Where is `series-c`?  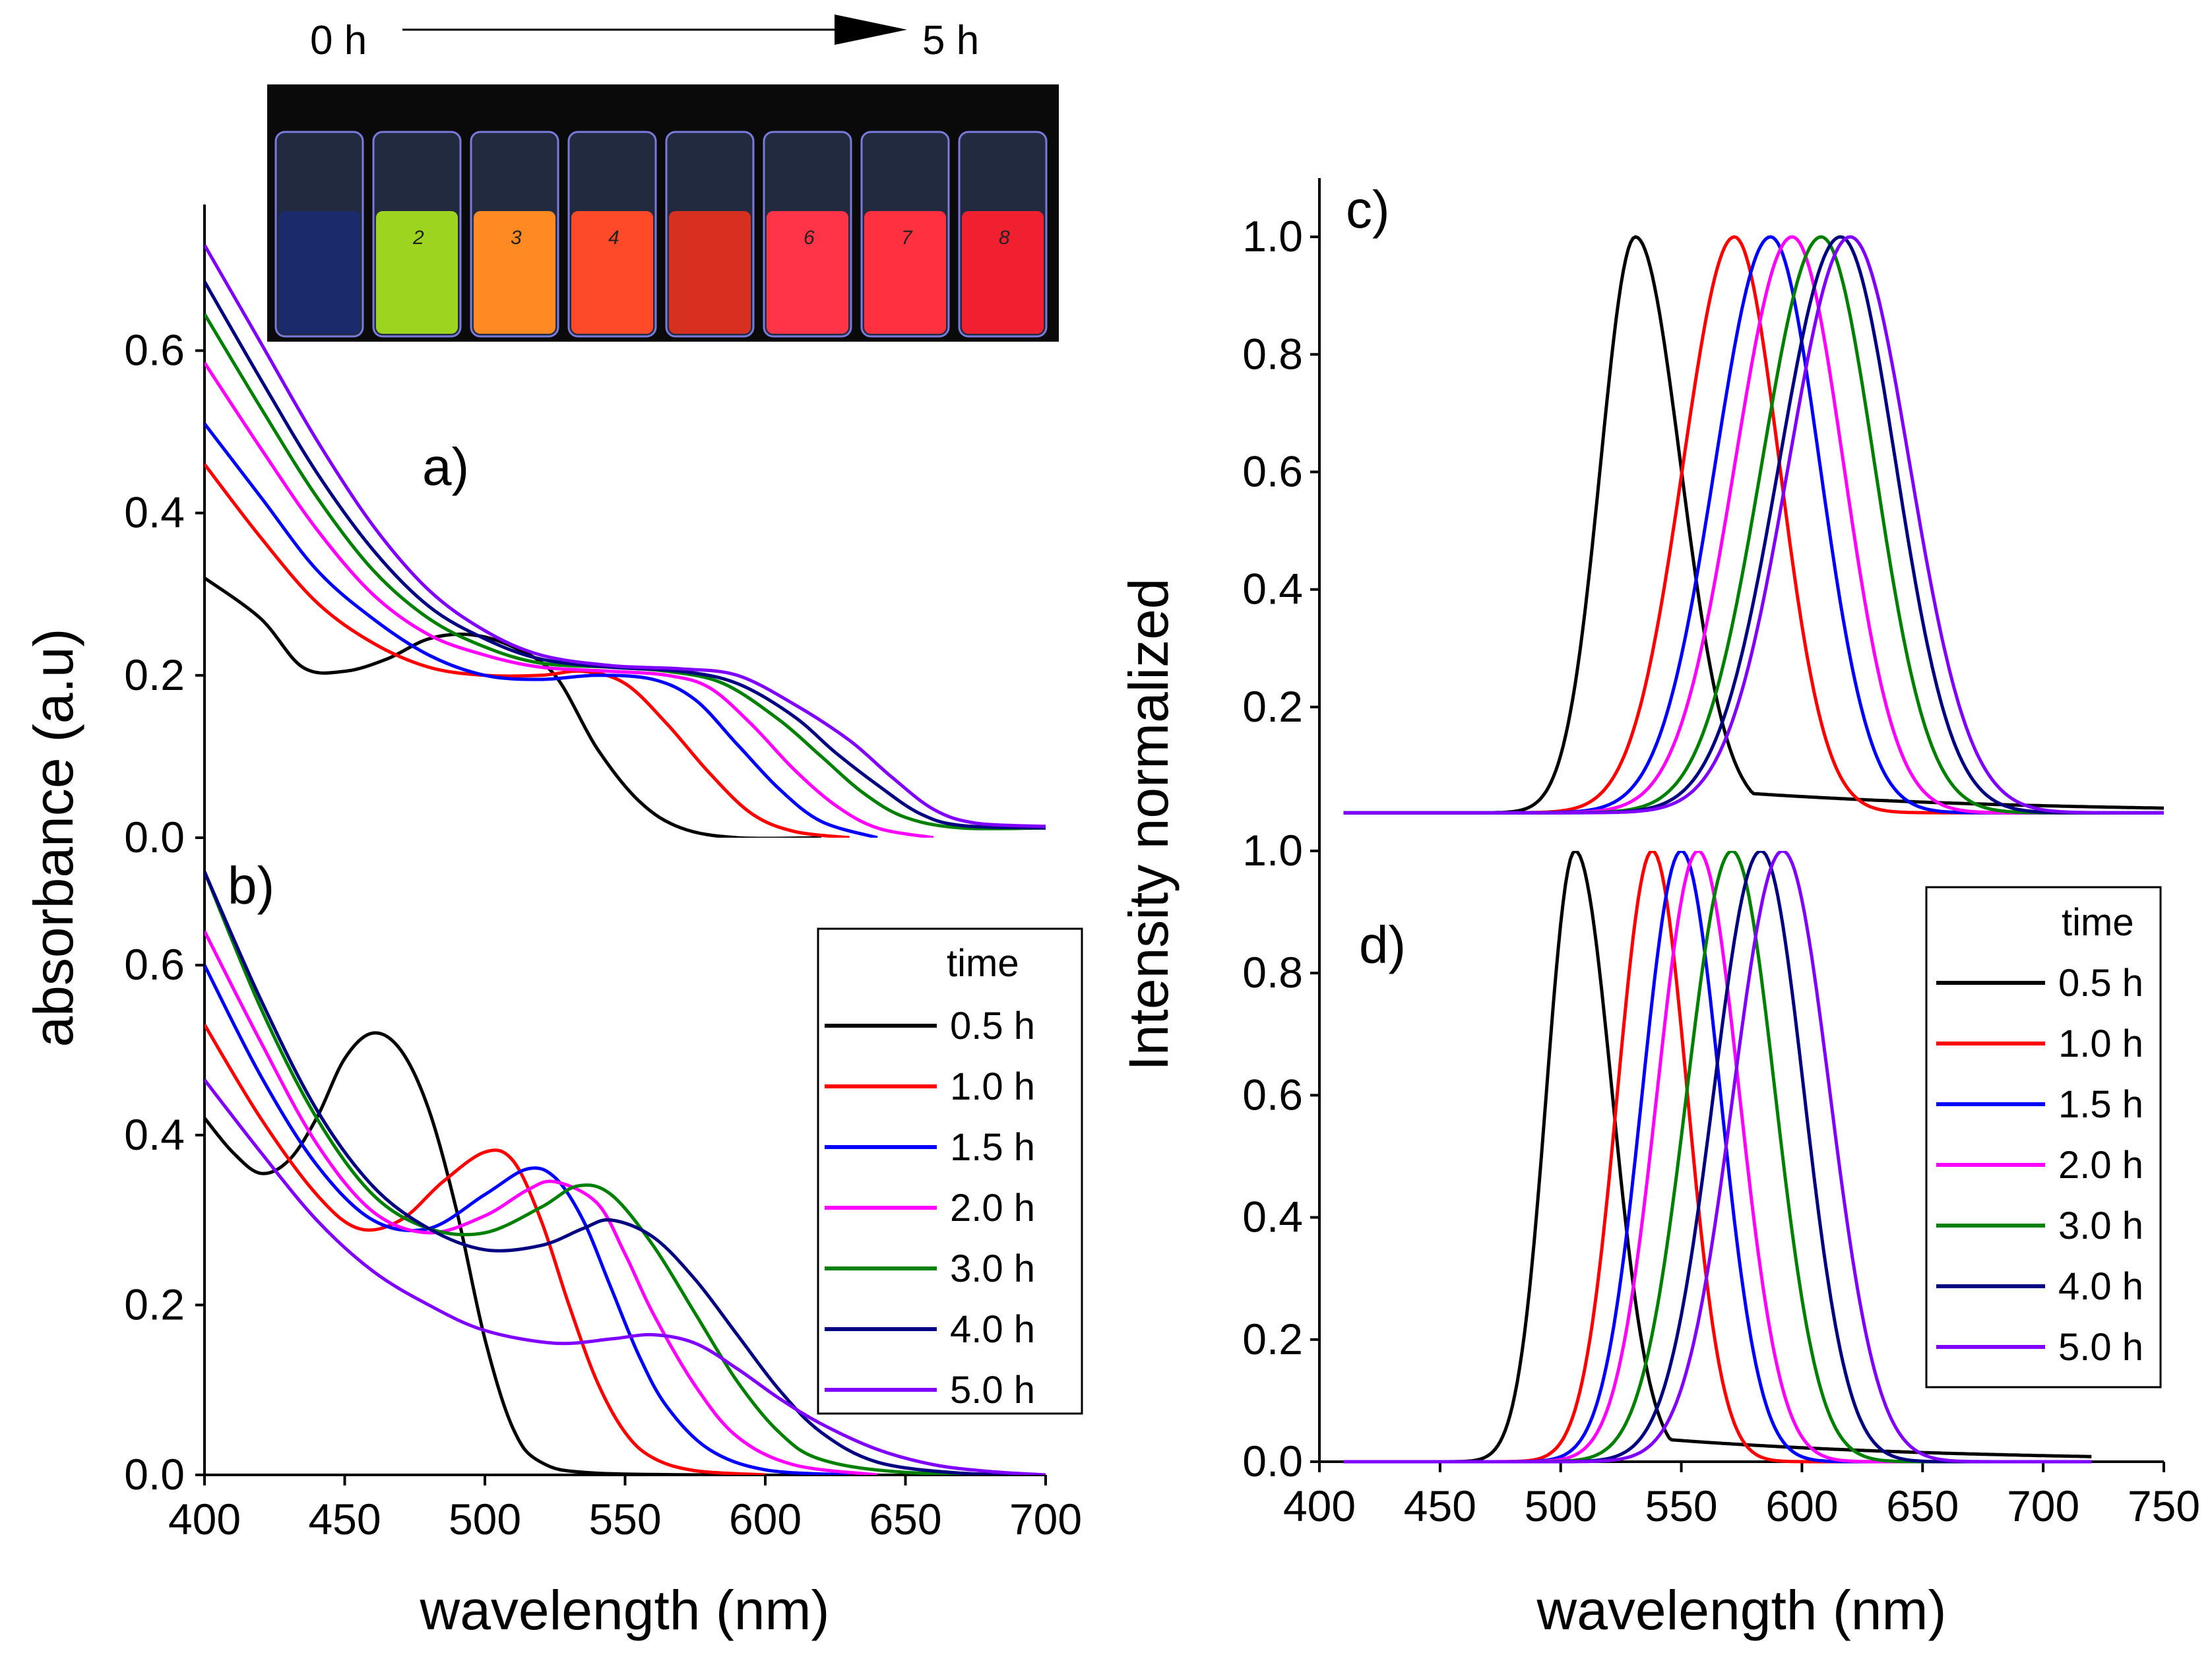
series-c is located at coordinates (1753, 525).